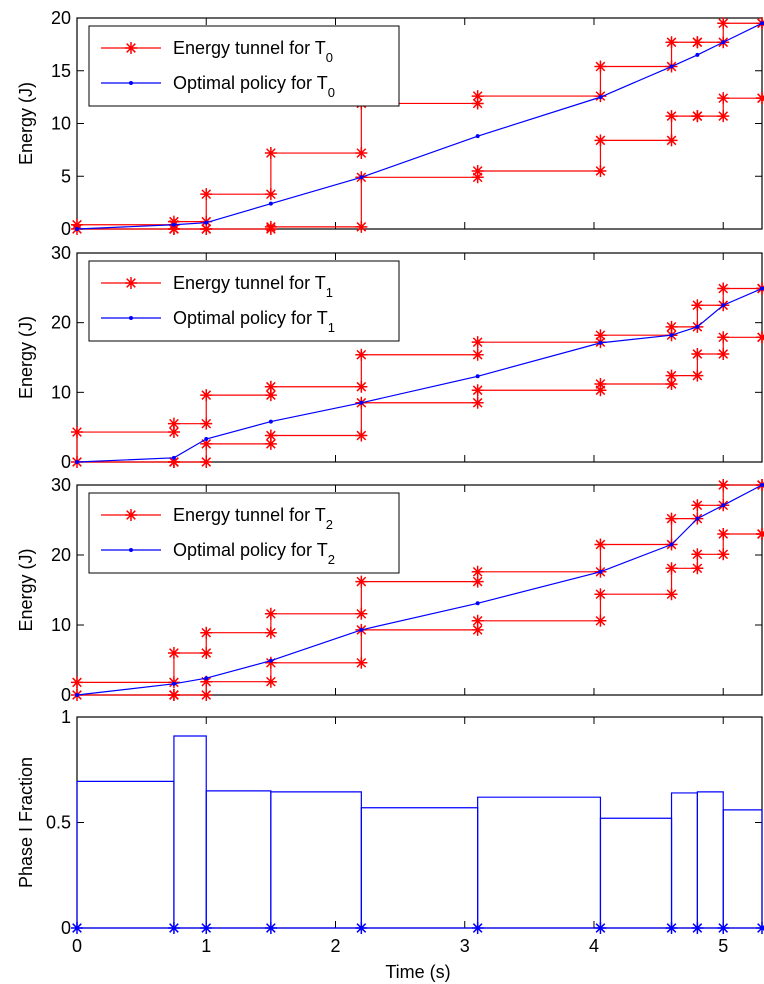  I want to click on x-axis-title: Time (s), so click(417, 972).